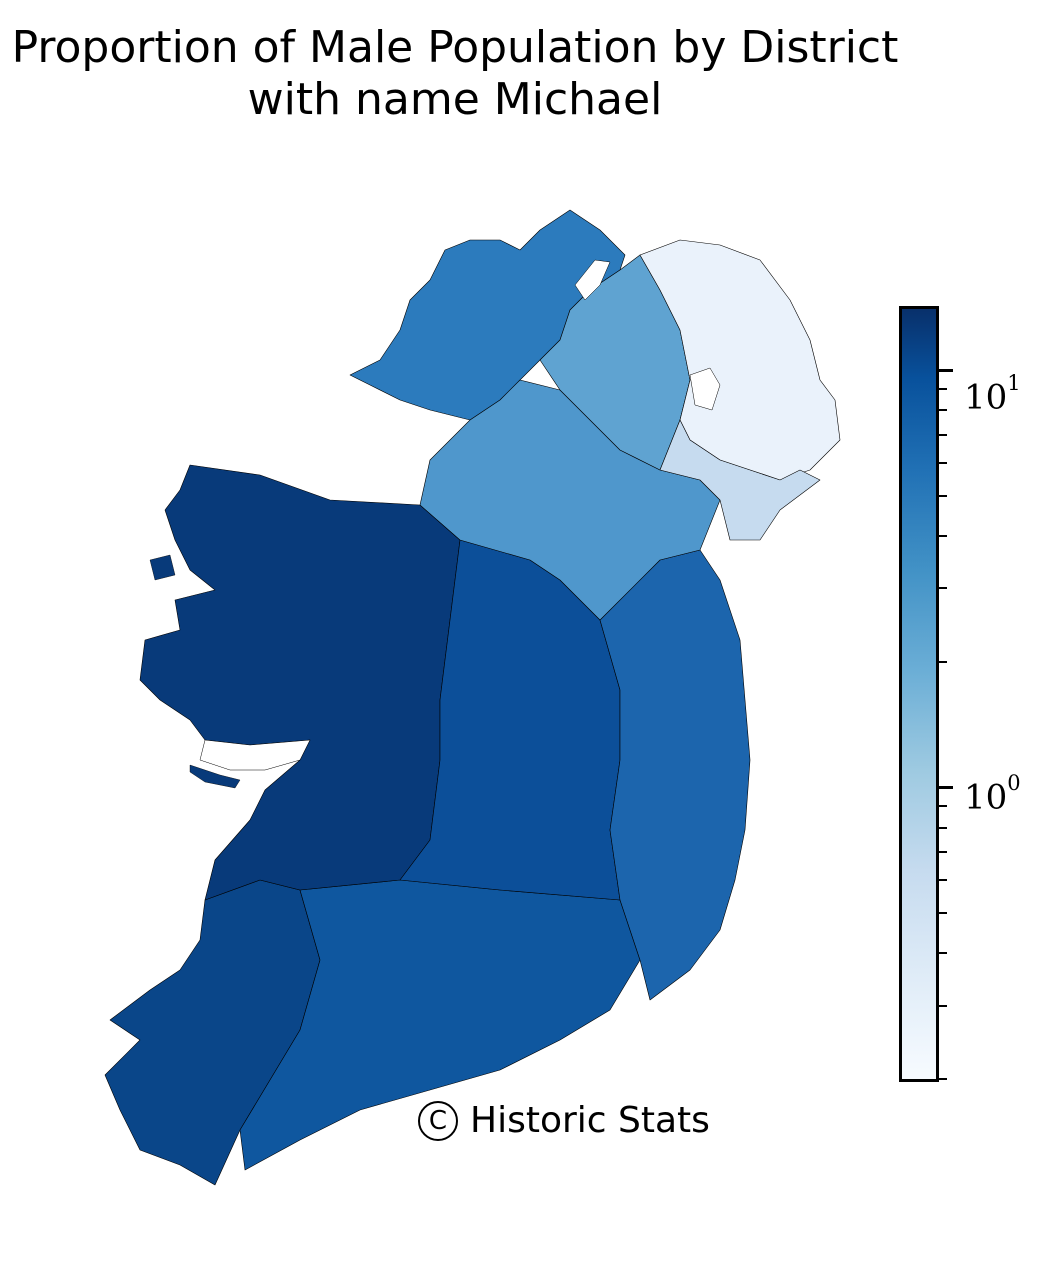 The height and width of the screenshot is (1279, 1056). I want to click on island-aran, so click(215, 776).